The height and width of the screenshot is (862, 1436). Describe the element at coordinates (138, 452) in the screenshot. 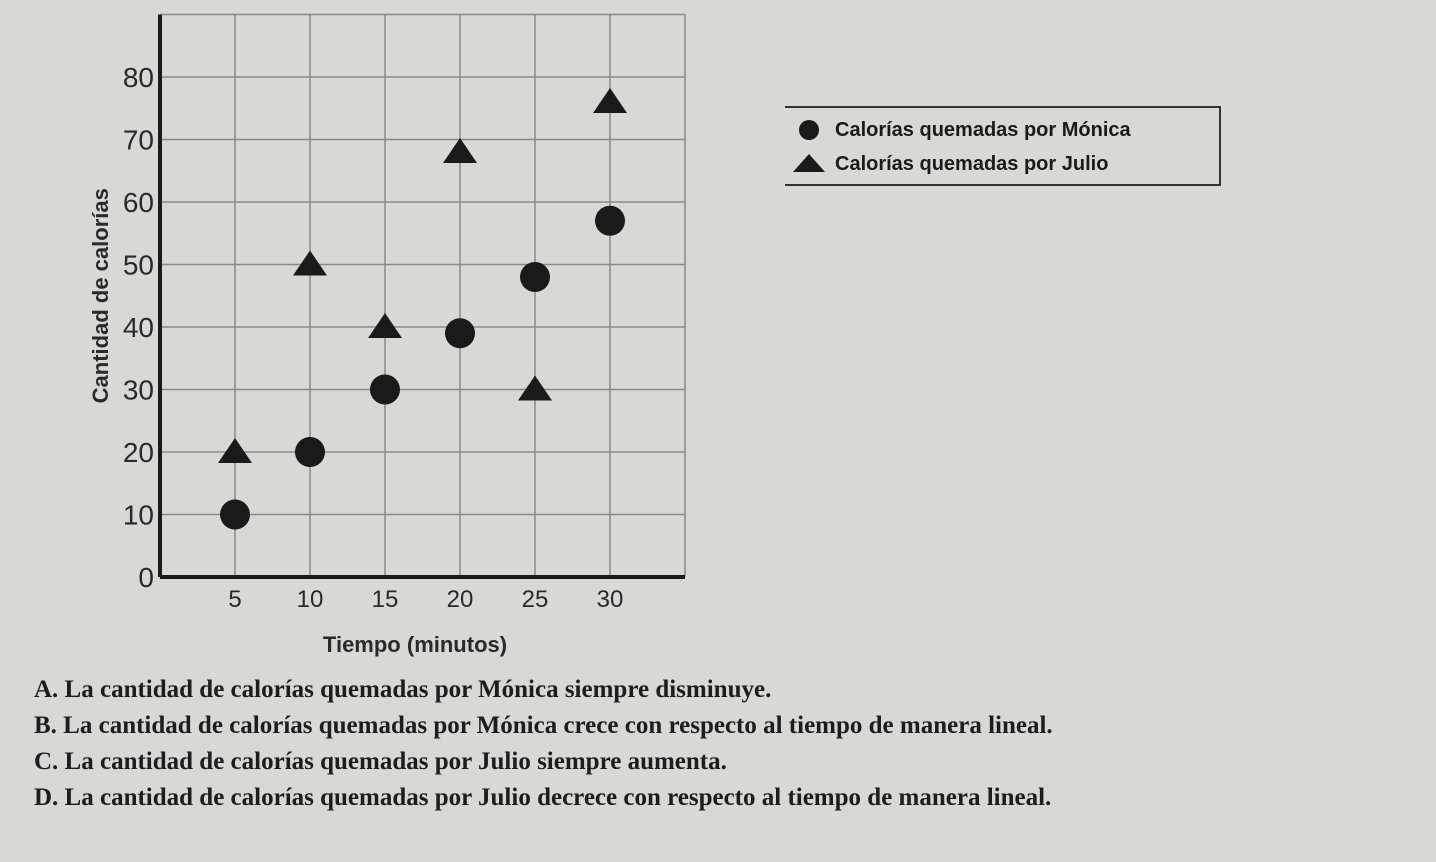

I see `y-tick-label: 20` at that location.